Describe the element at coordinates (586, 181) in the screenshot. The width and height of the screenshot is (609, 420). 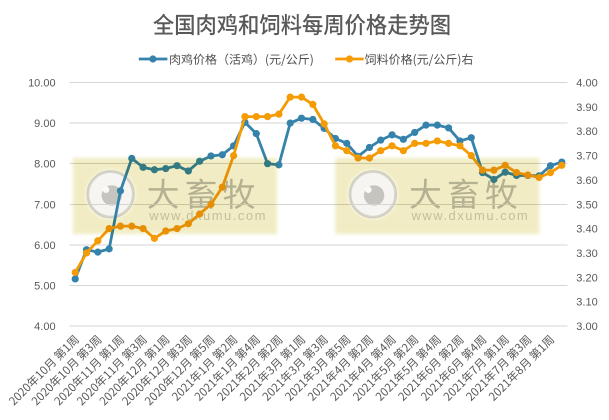
I see `svg-text: 3.60` at that location.